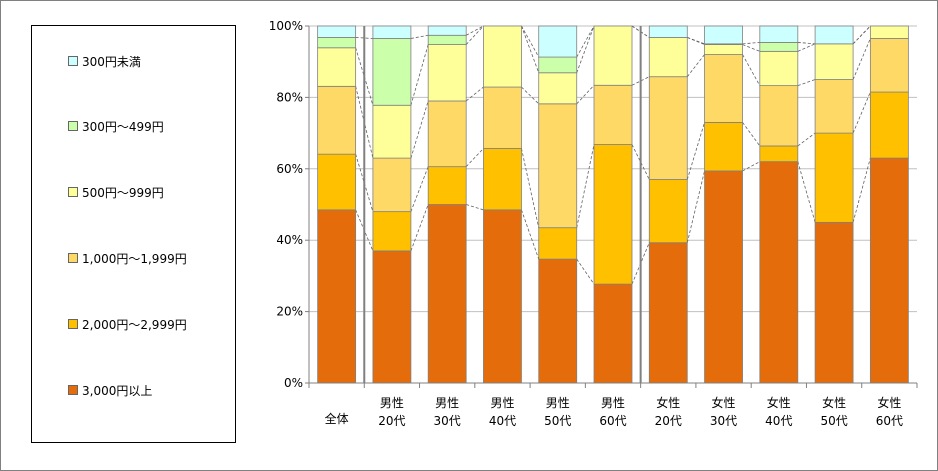  Describe the element at coordinates (111, 61) in the screenshot. I see `legend-label: 300円未満` at that location.